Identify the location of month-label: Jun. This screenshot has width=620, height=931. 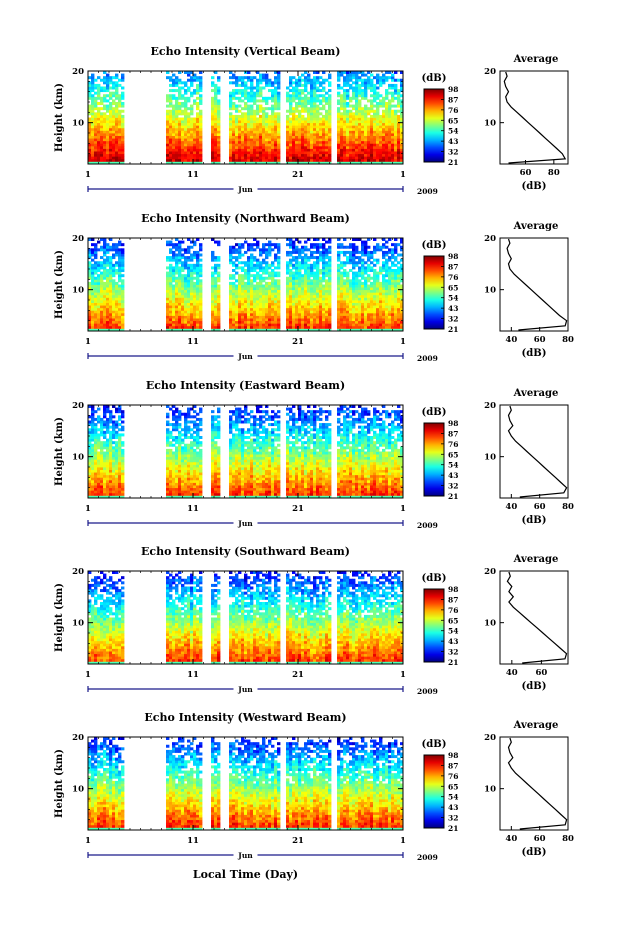
(245, 523).